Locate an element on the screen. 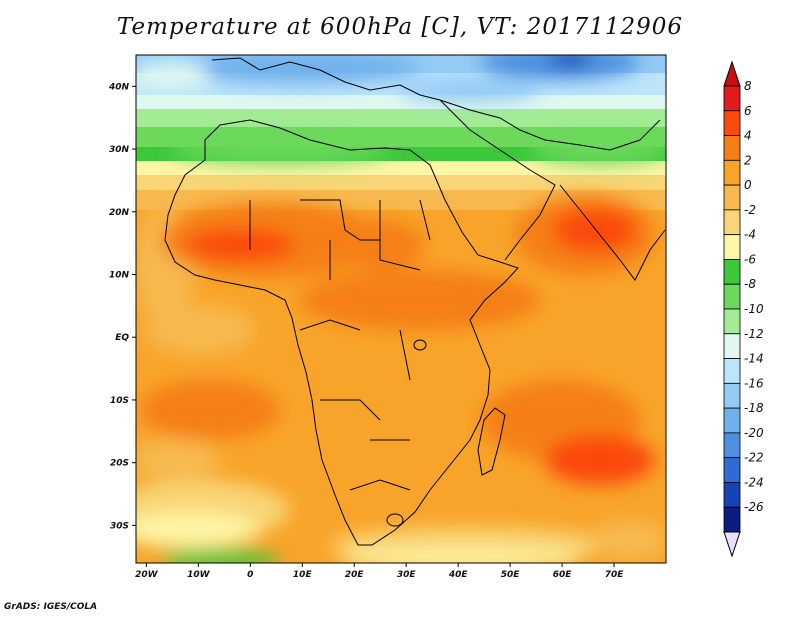  lon-tick-label: 10E is located at coordinates (303, 575).